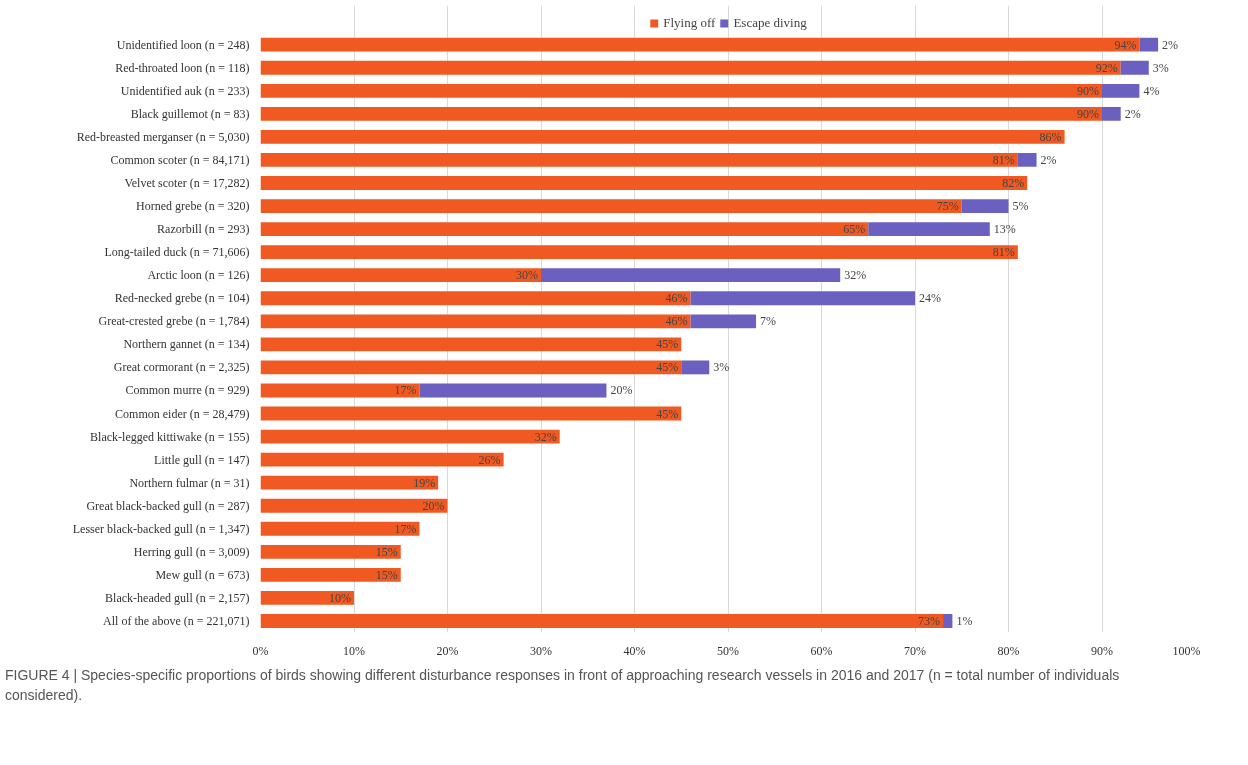  I want to click on data-label: 92%, so click(1106, 67).